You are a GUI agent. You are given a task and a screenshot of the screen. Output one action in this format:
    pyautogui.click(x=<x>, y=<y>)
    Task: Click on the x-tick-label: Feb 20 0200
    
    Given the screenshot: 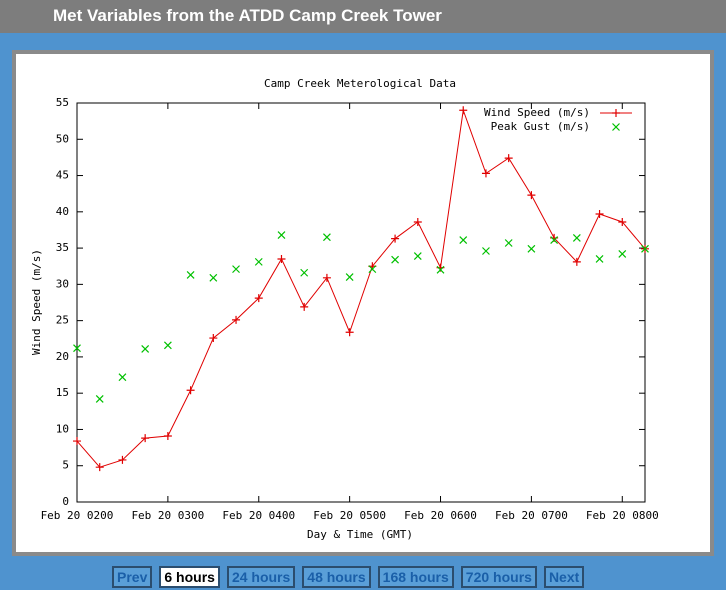 What is the action you would take?
    pyautogui.click(x=77, y=515)
    